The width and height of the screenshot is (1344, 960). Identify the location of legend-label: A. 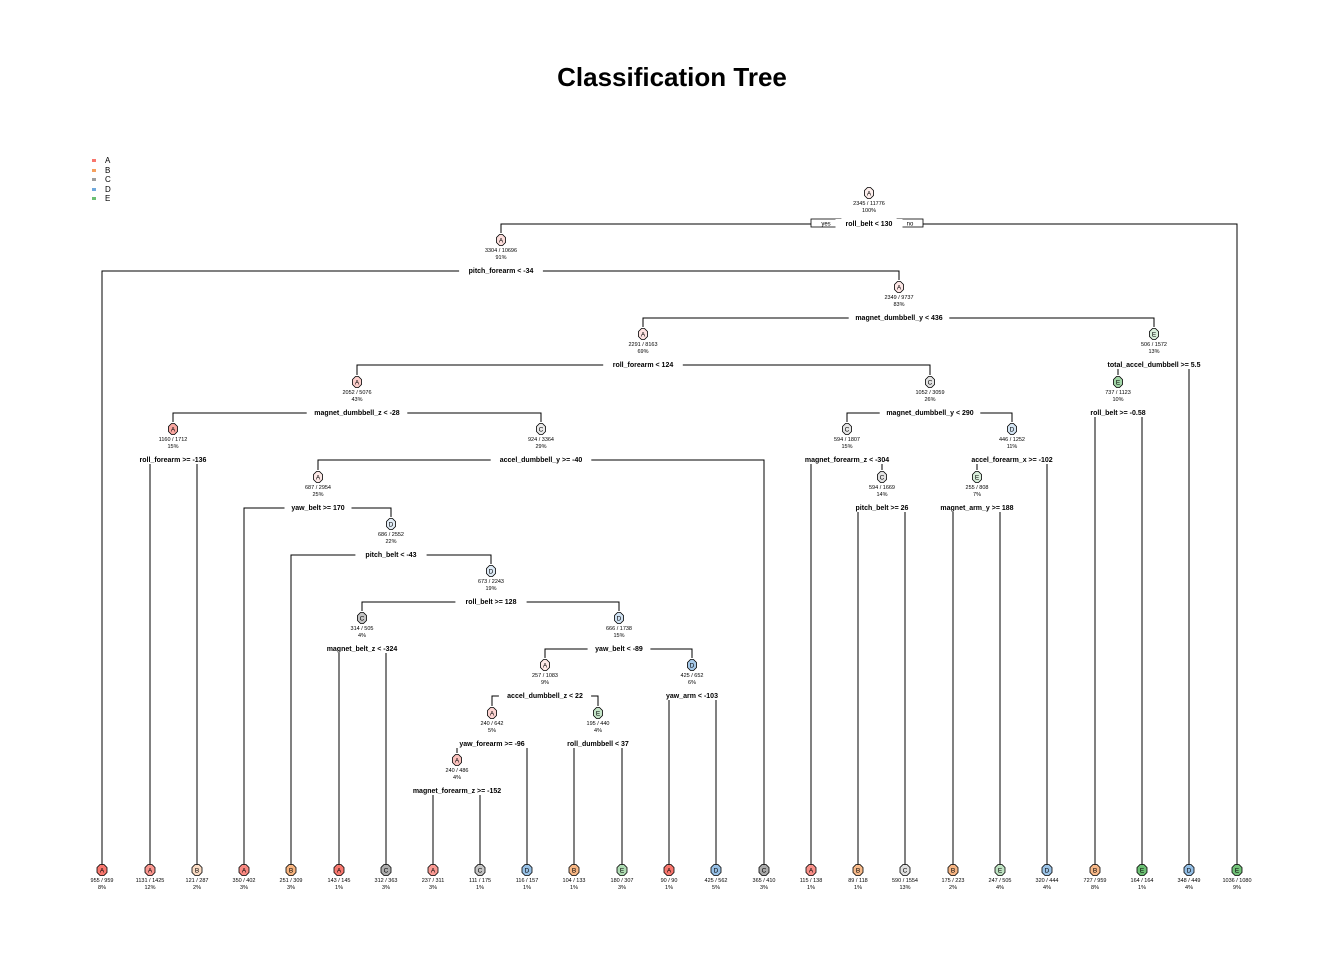
(108, 160).